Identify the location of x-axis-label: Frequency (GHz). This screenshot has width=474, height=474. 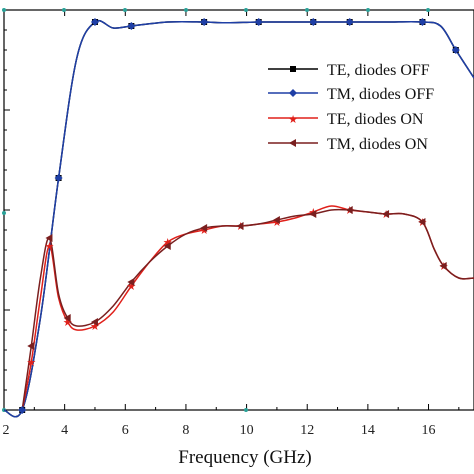
(244, 457).